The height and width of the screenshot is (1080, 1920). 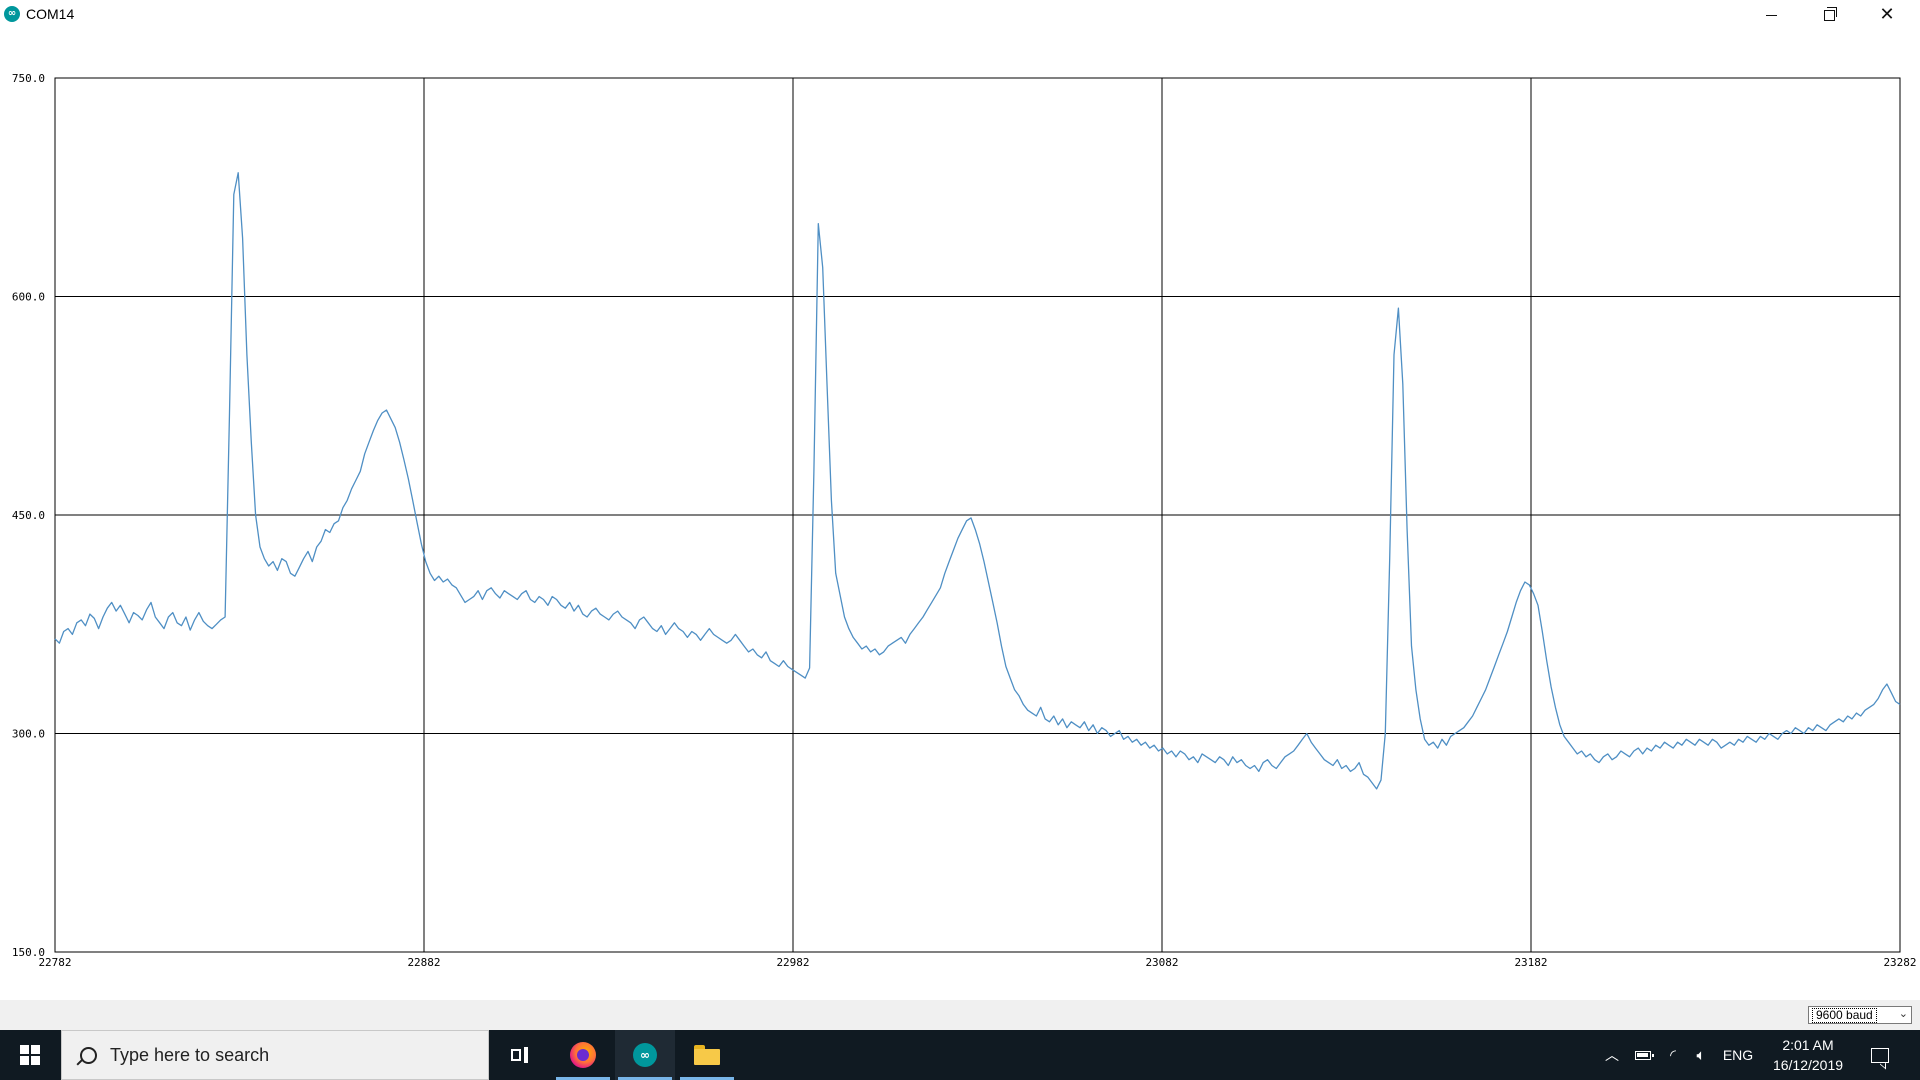 What do you see at coordinates (190, 1055) in the screenshot?
I see `search-placeholder: Type here to search` at bounding box center [190, 1055].